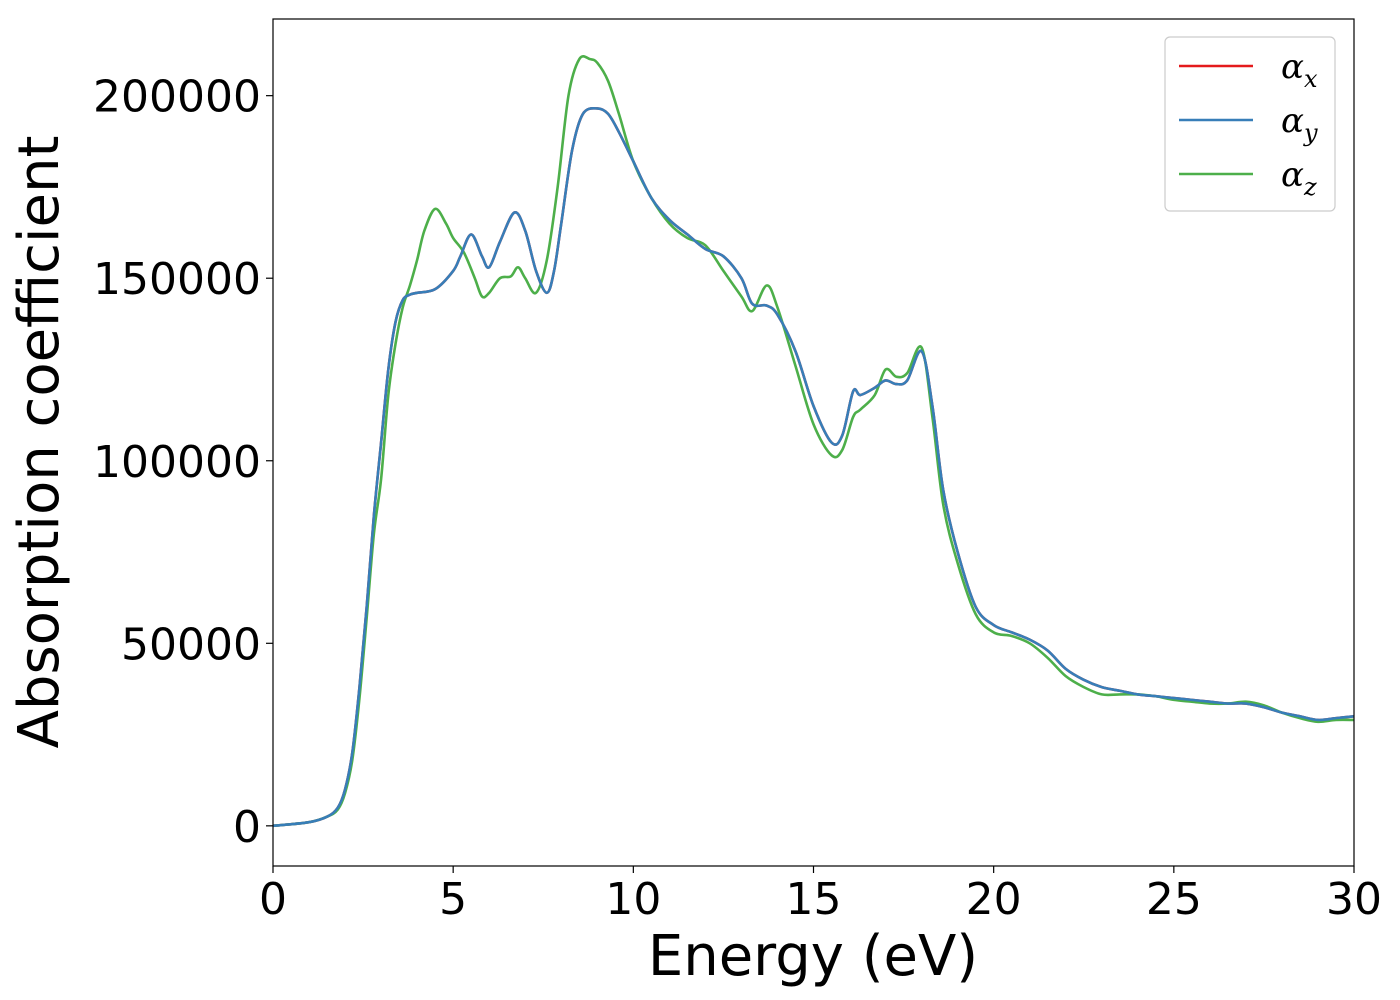 This screenshot has height=1000, width=1400. I want to click on x-tick-label: 25, so click(1174, 899).